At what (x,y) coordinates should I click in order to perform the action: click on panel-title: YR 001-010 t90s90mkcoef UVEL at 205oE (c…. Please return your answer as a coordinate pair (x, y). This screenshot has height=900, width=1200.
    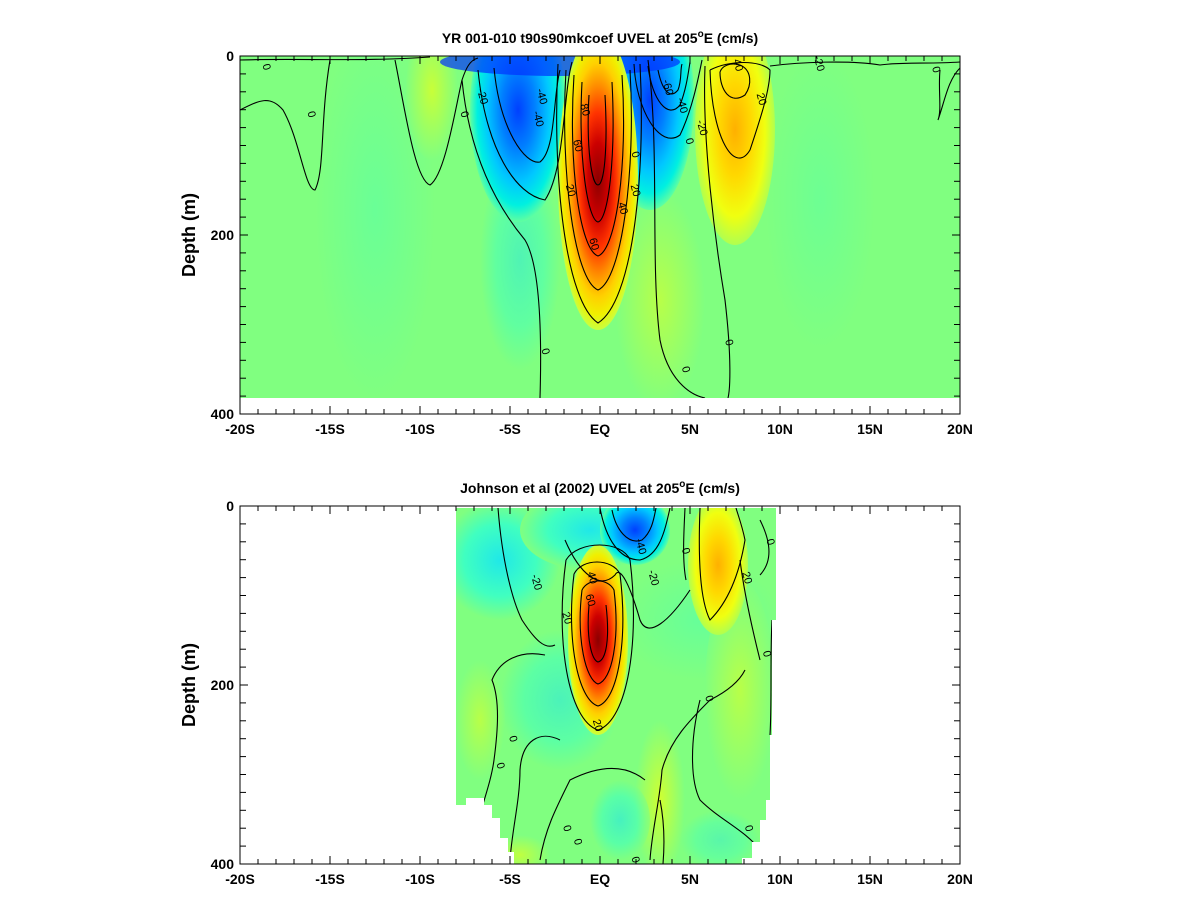
    Looking at the image, I should click on (600, 37).